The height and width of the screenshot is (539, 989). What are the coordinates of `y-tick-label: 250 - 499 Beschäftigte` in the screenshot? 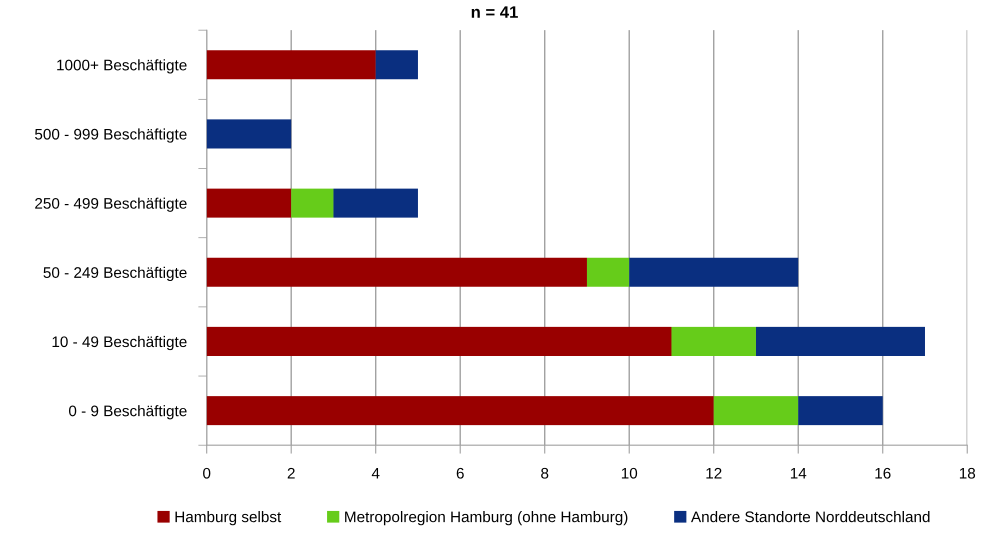 It's located at (111, 205).